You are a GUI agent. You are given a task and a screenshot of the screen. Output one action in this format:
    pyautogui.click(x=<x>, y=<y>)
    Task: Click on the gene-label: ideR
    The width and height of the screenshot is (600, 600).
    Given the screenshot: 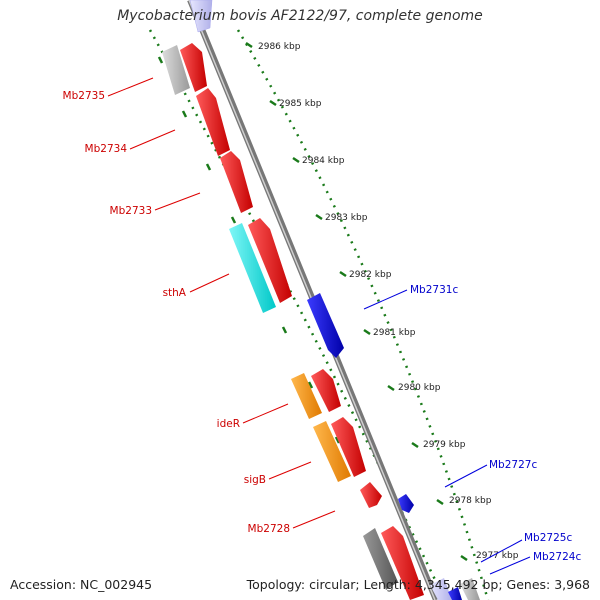 What is the action you would take?
    pyautogui.click(x=228, y=424)
    